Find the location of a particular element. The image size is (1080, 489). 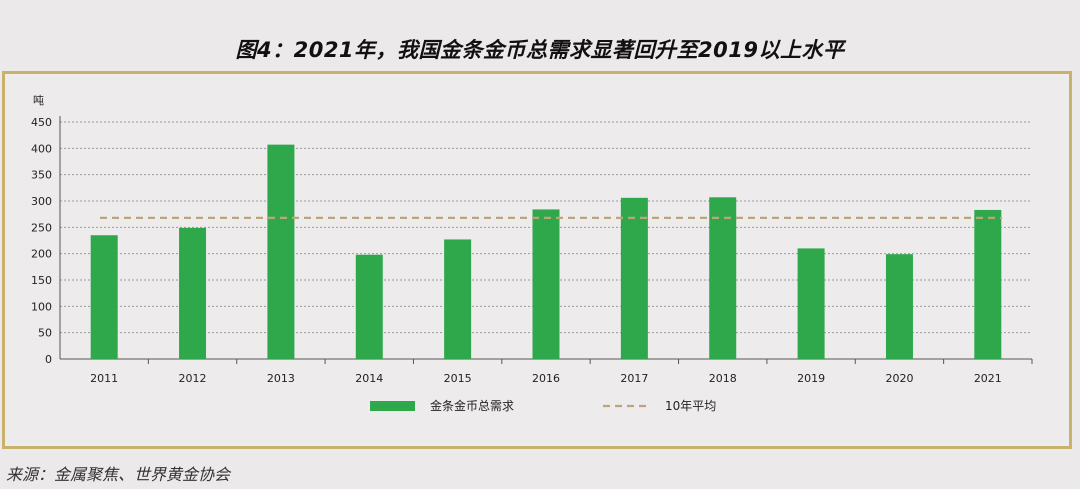

y-tick-label: 200 is located at coordinates (41, 254).